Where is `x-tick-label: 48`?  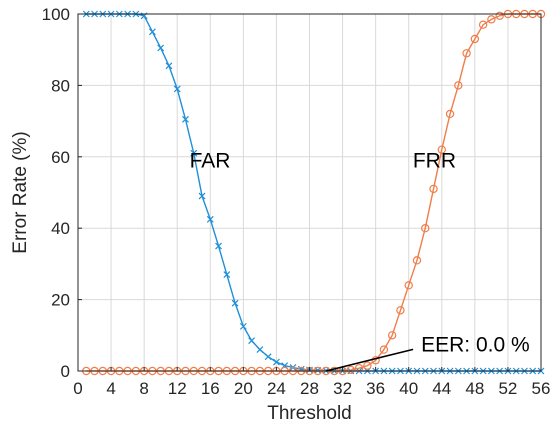 x-tick-label: 48 is located at coordinates (474, 388).